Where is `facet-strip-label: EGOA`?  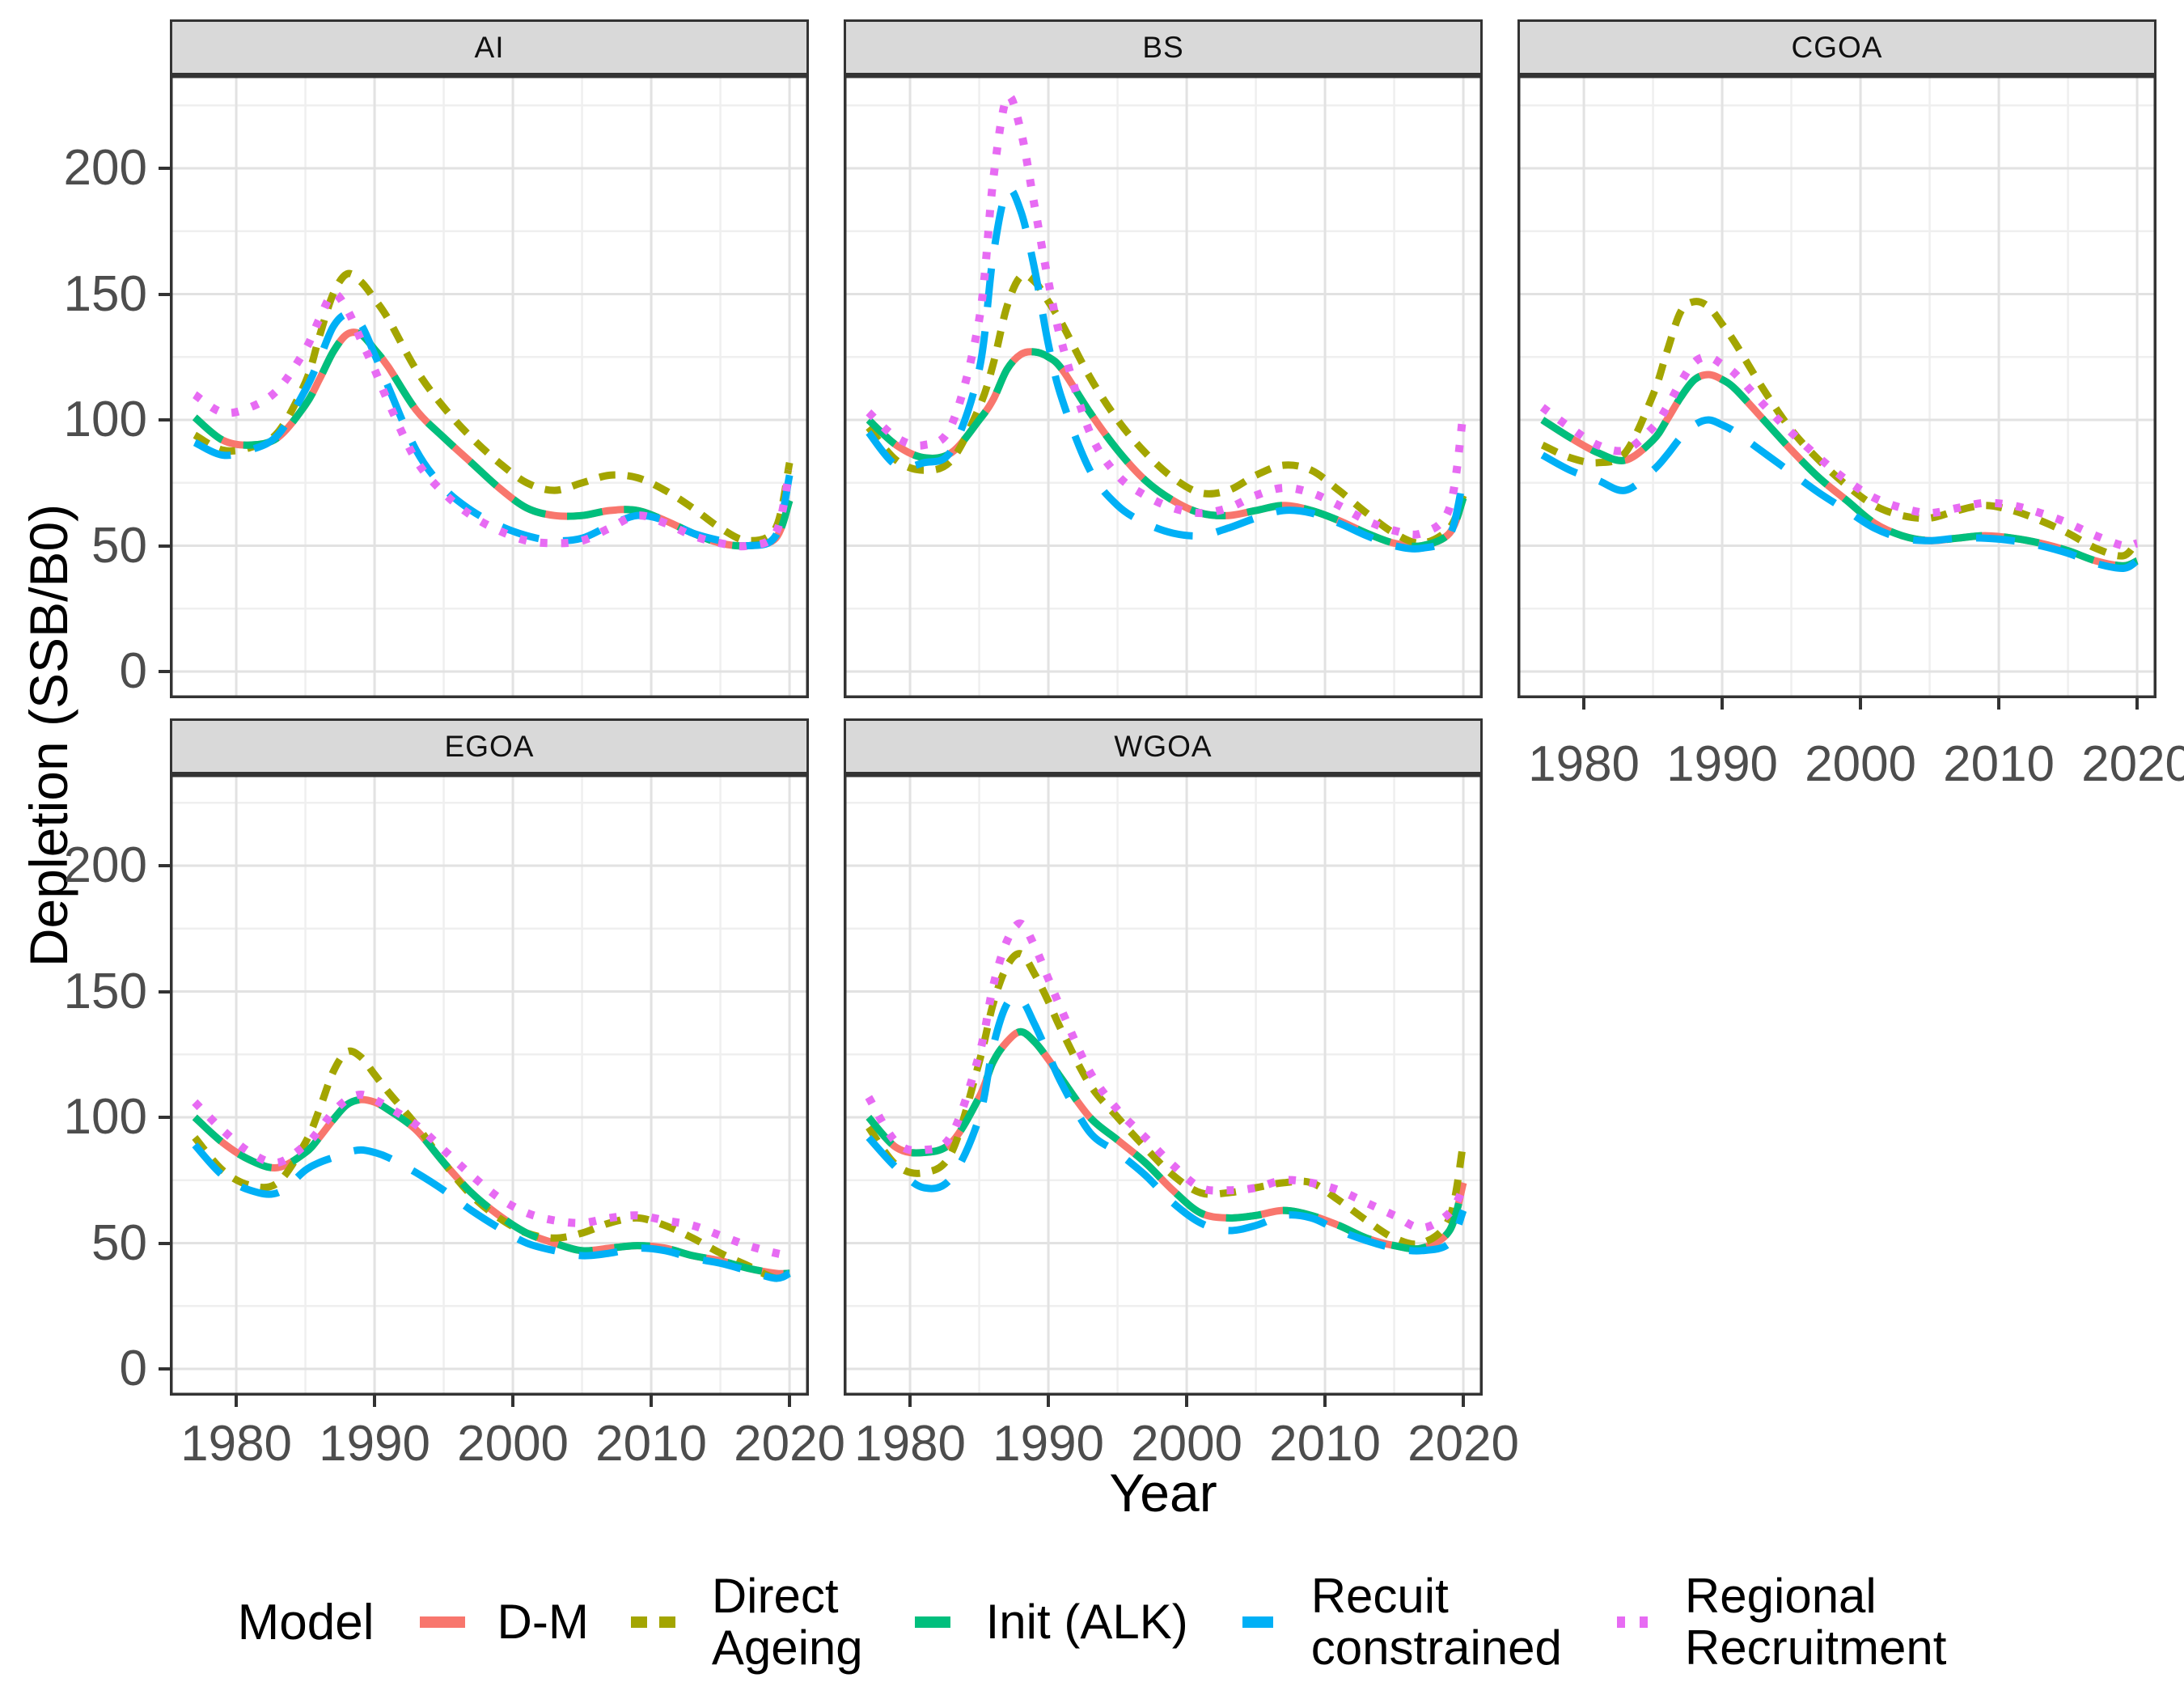
facet-strip-label: EGOA is located at coordinates (490, 746).